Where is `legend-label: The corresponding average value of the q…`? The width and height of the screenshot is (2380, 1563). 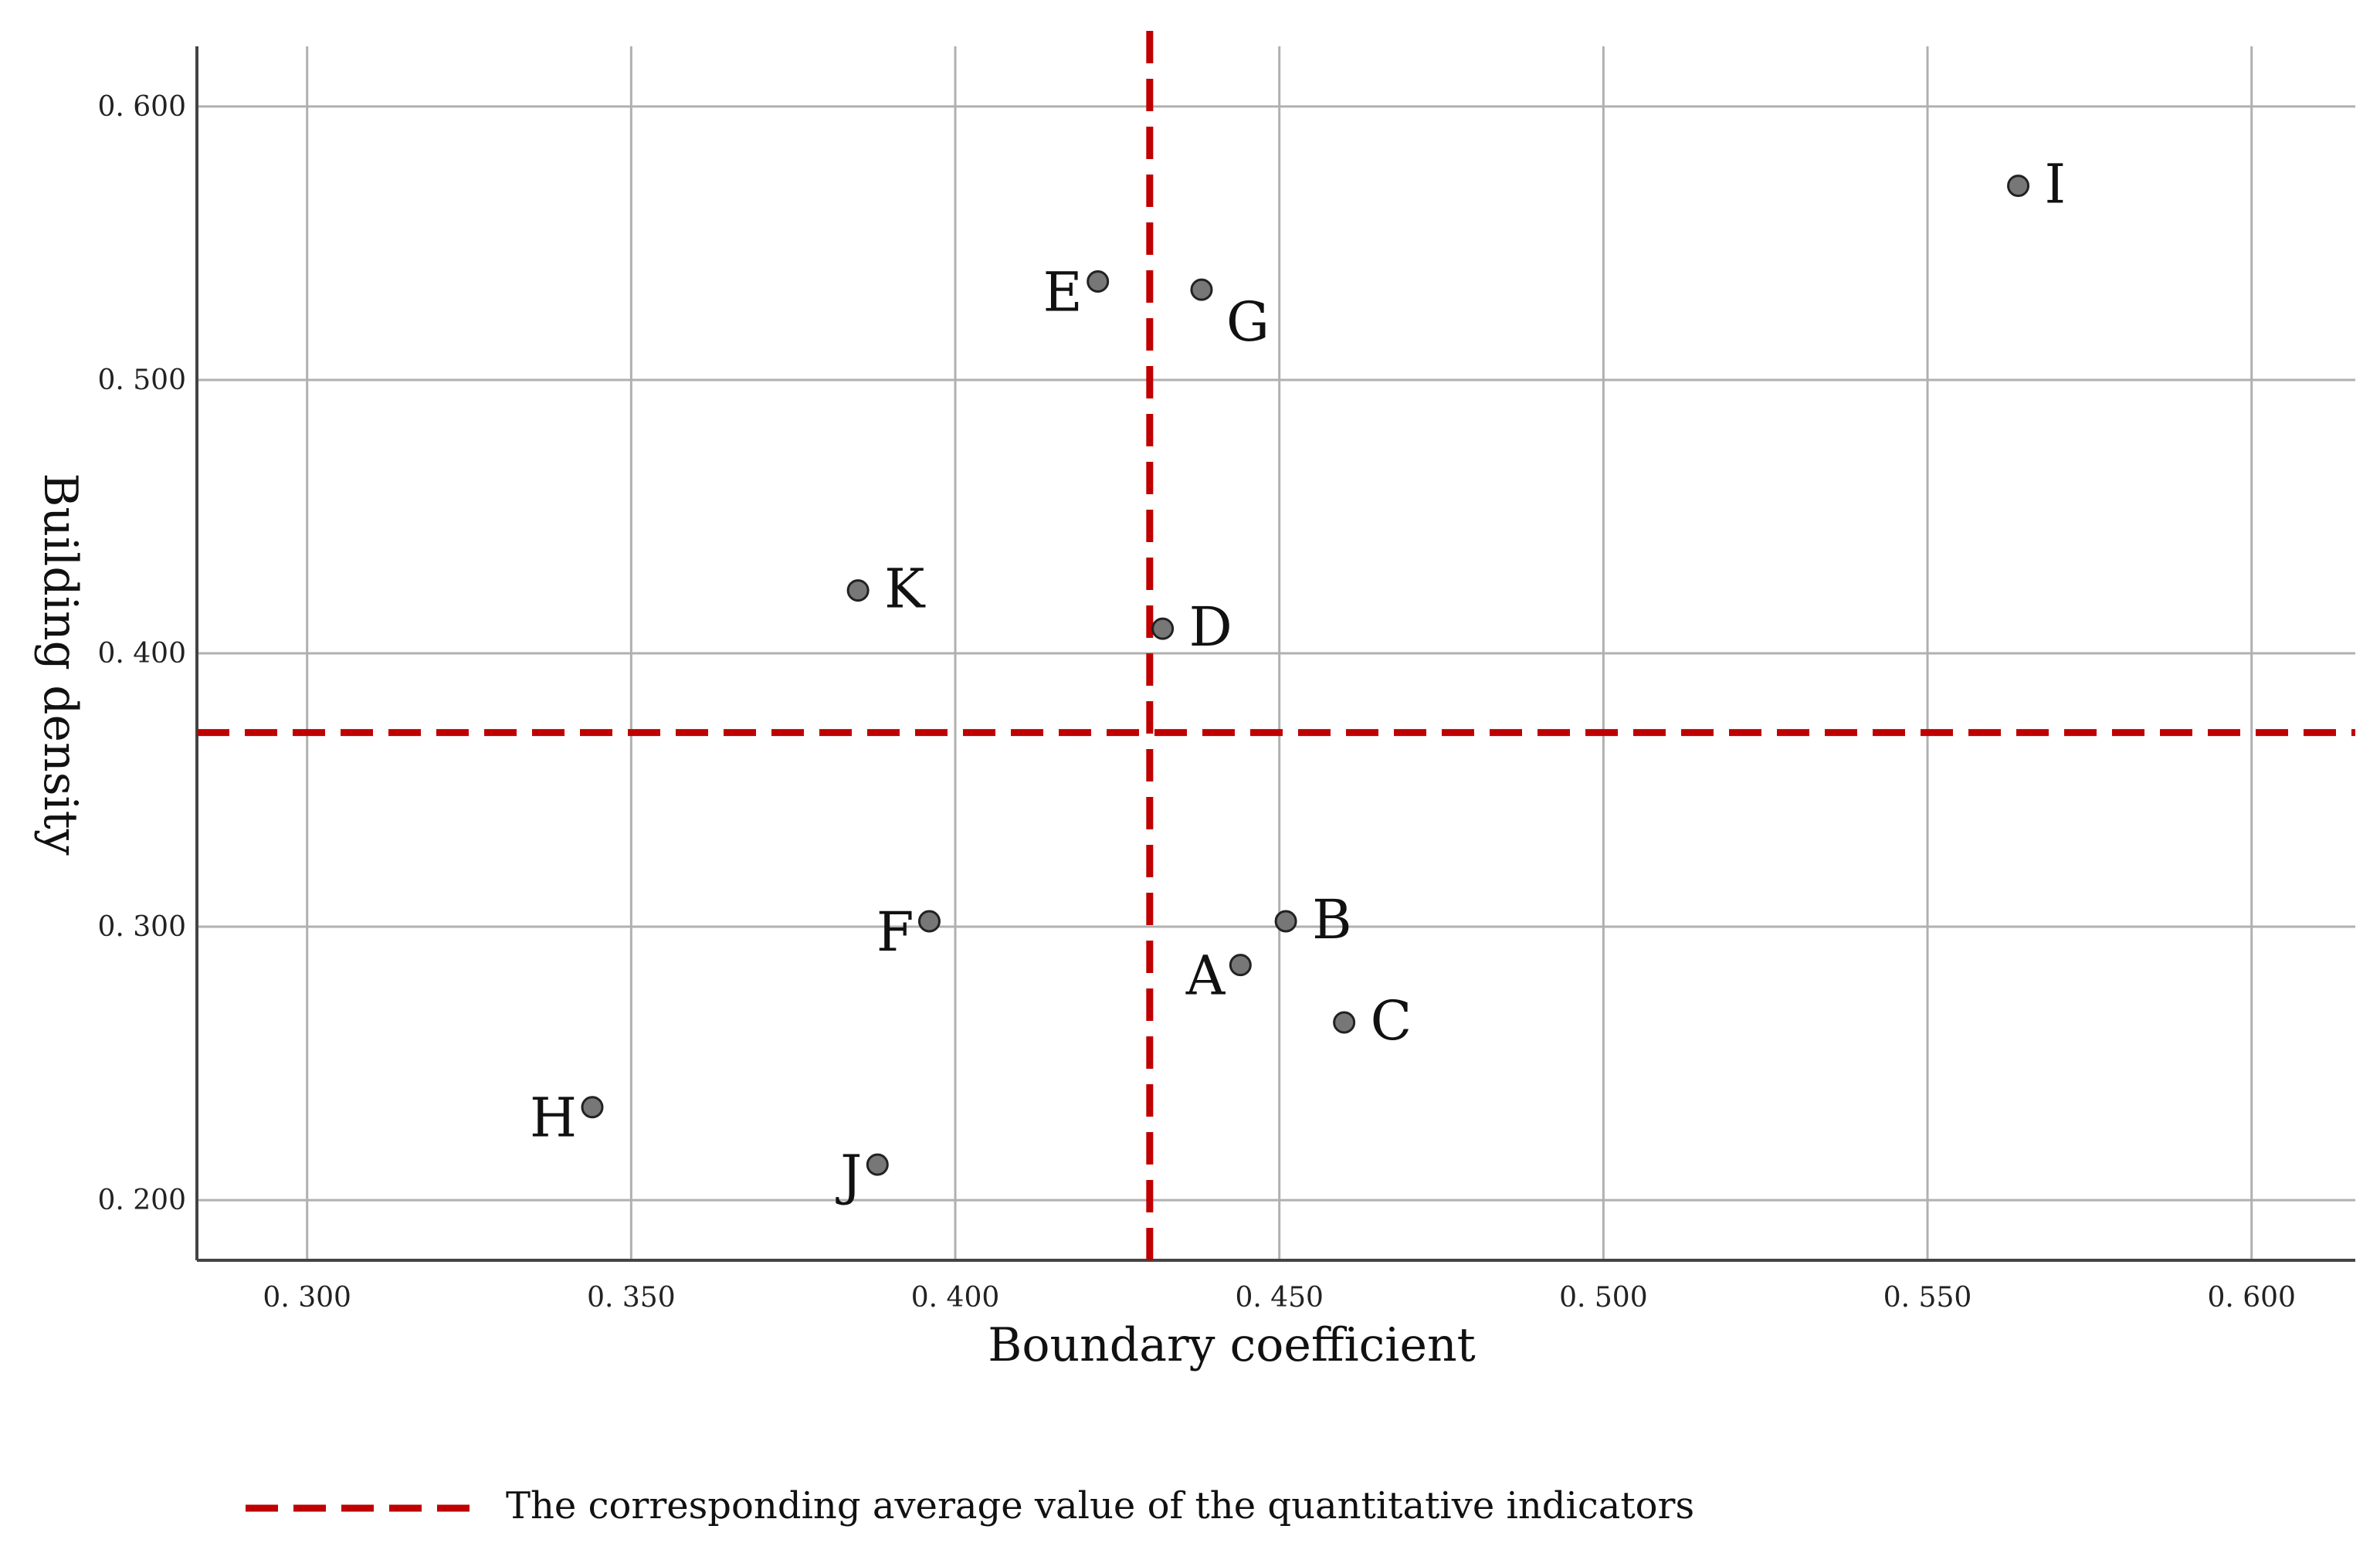
legend-label: The corresponding average value of the q… is located at coordinates (1100, 1506).